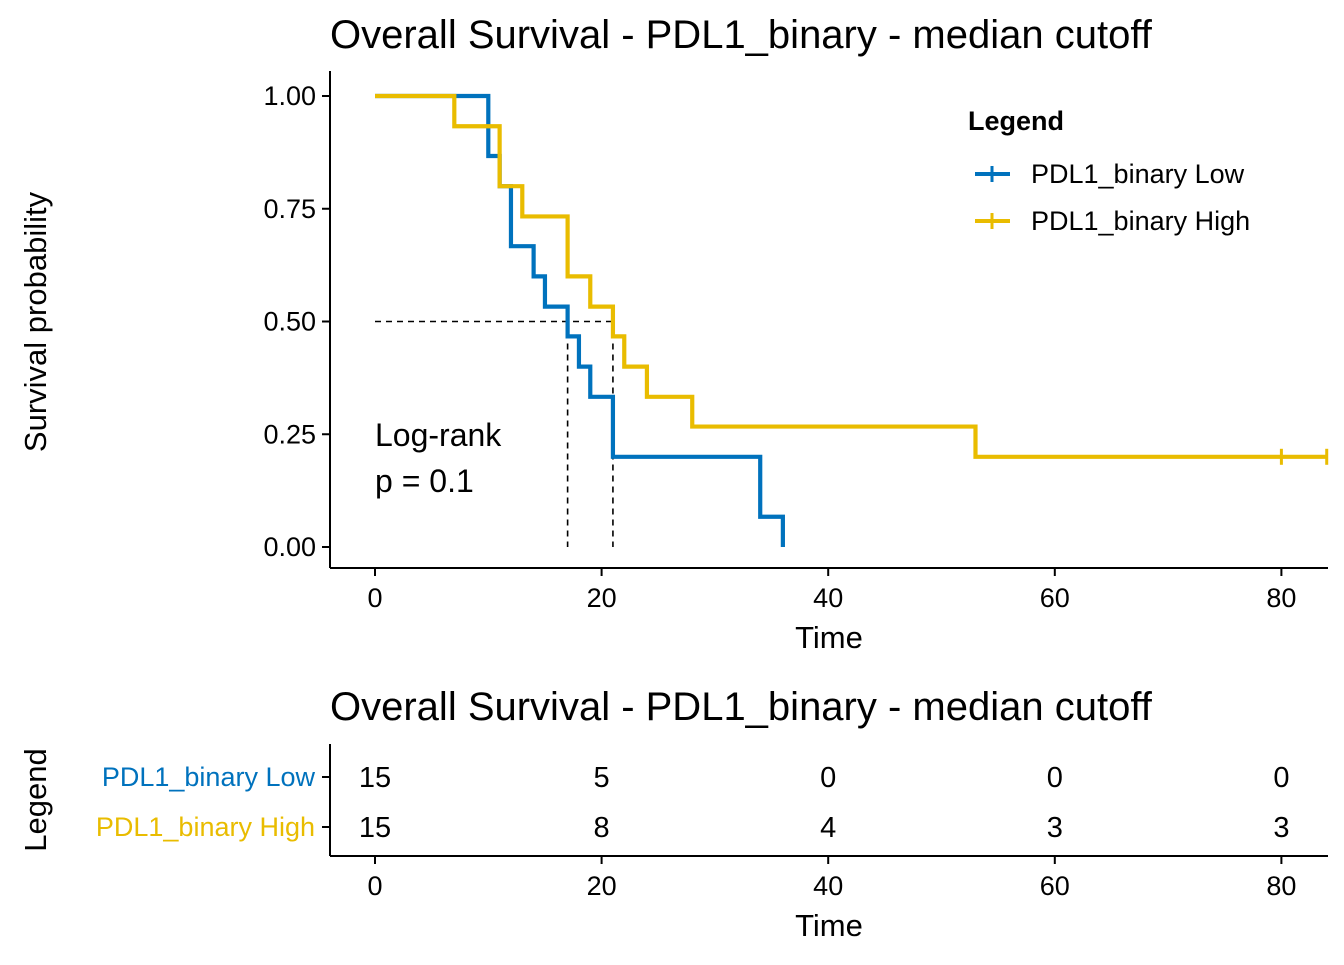  What do you see at coordinates (602, 778) in the screenshot?
I see `risk-count-low: 5` at bounding box center [602, 778].